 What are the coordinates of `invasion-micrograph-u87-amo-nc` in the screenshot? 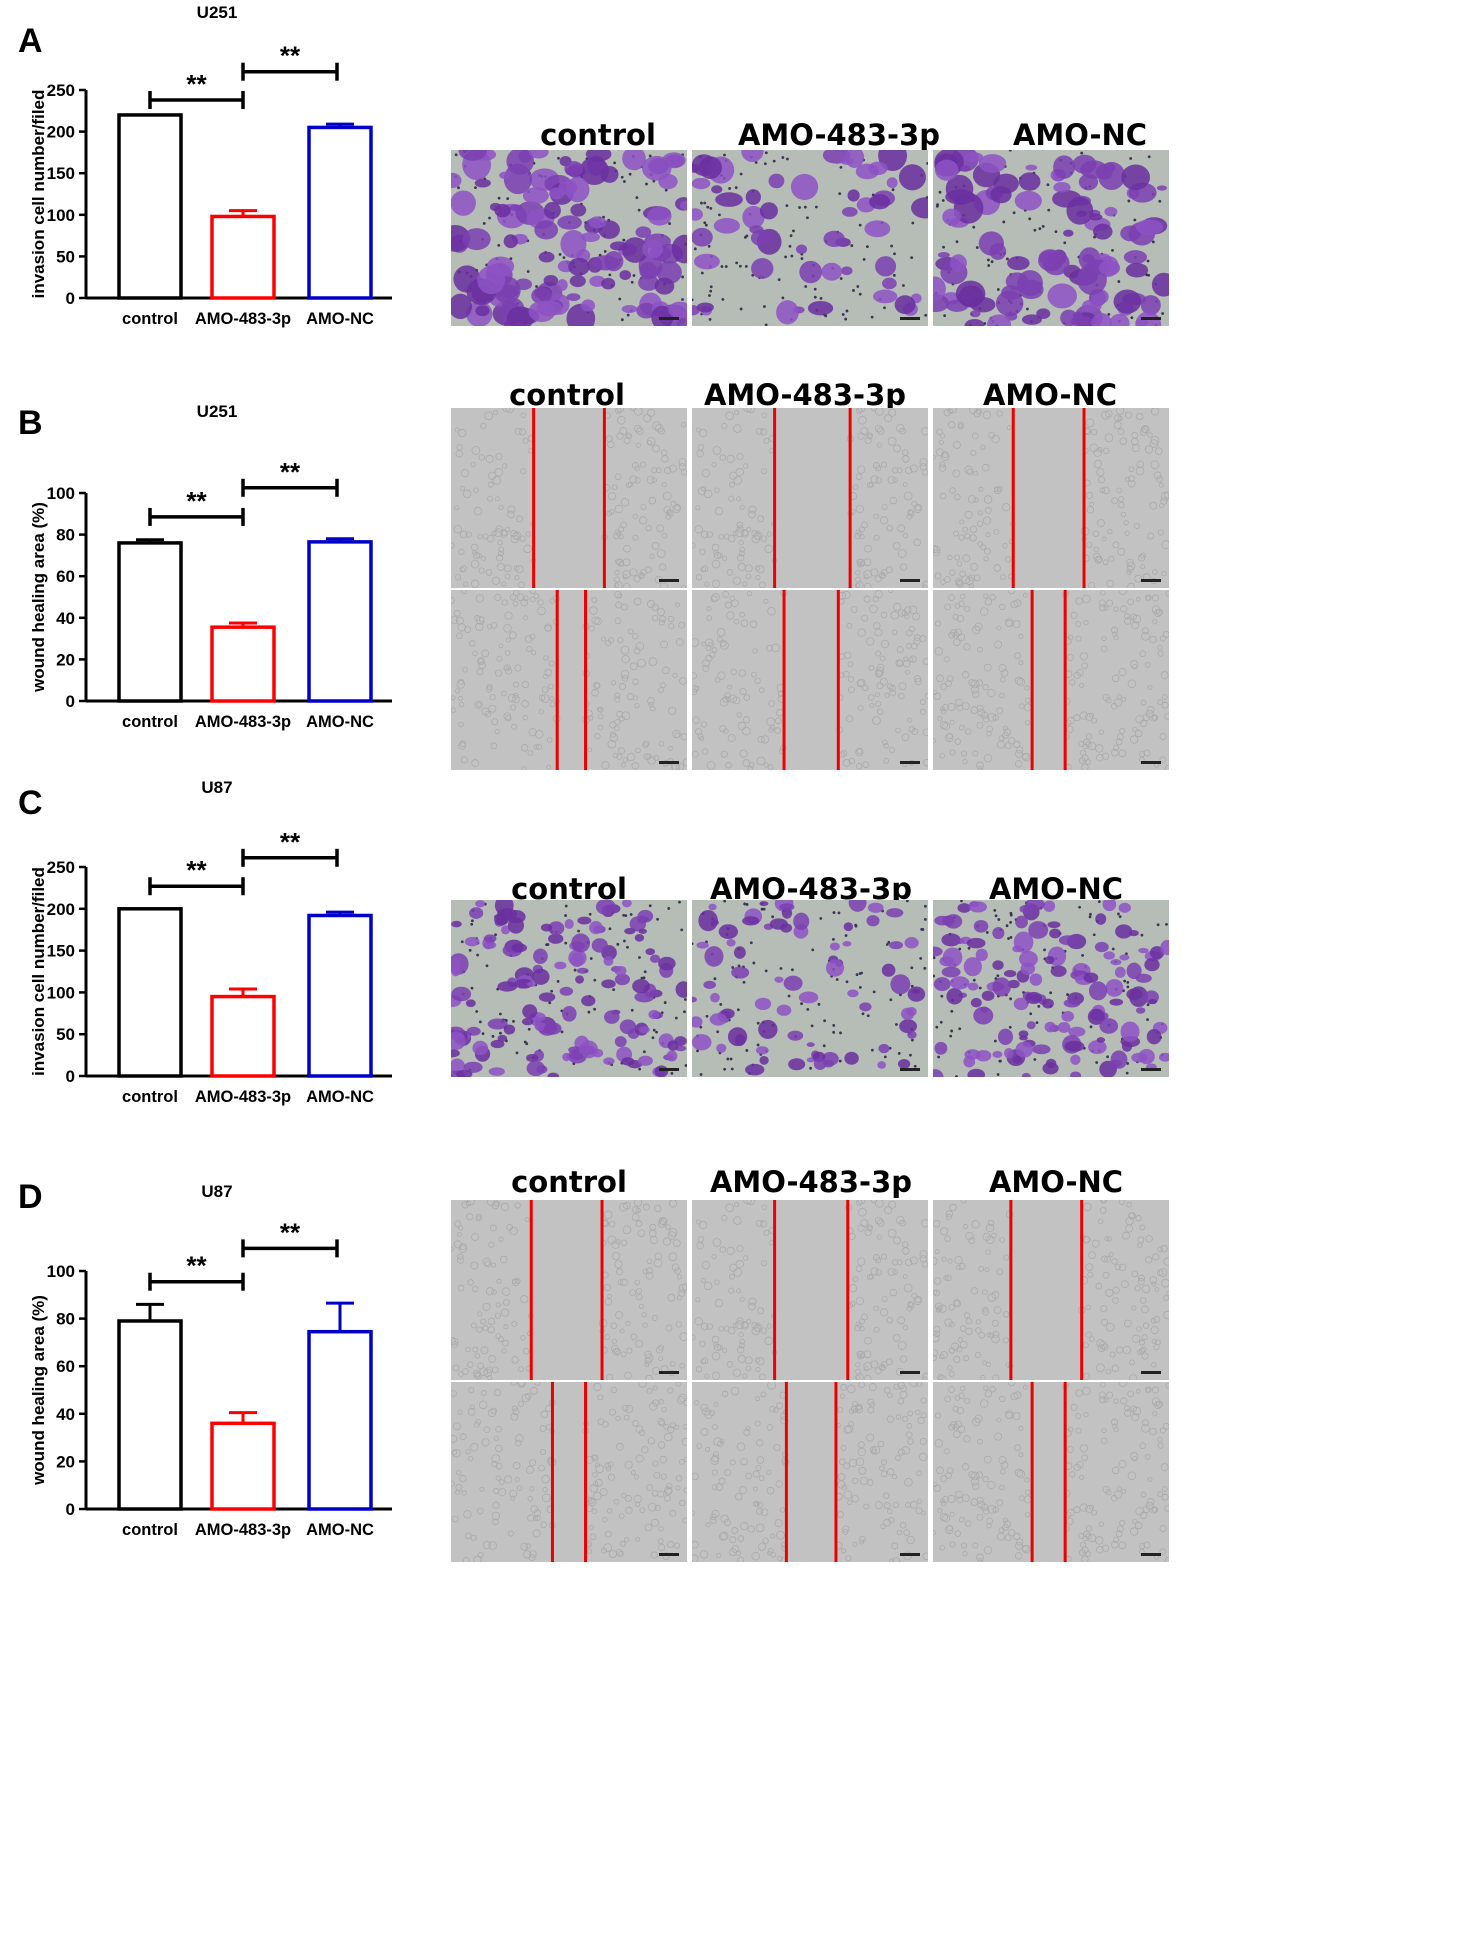 It's located at (1051, 988).